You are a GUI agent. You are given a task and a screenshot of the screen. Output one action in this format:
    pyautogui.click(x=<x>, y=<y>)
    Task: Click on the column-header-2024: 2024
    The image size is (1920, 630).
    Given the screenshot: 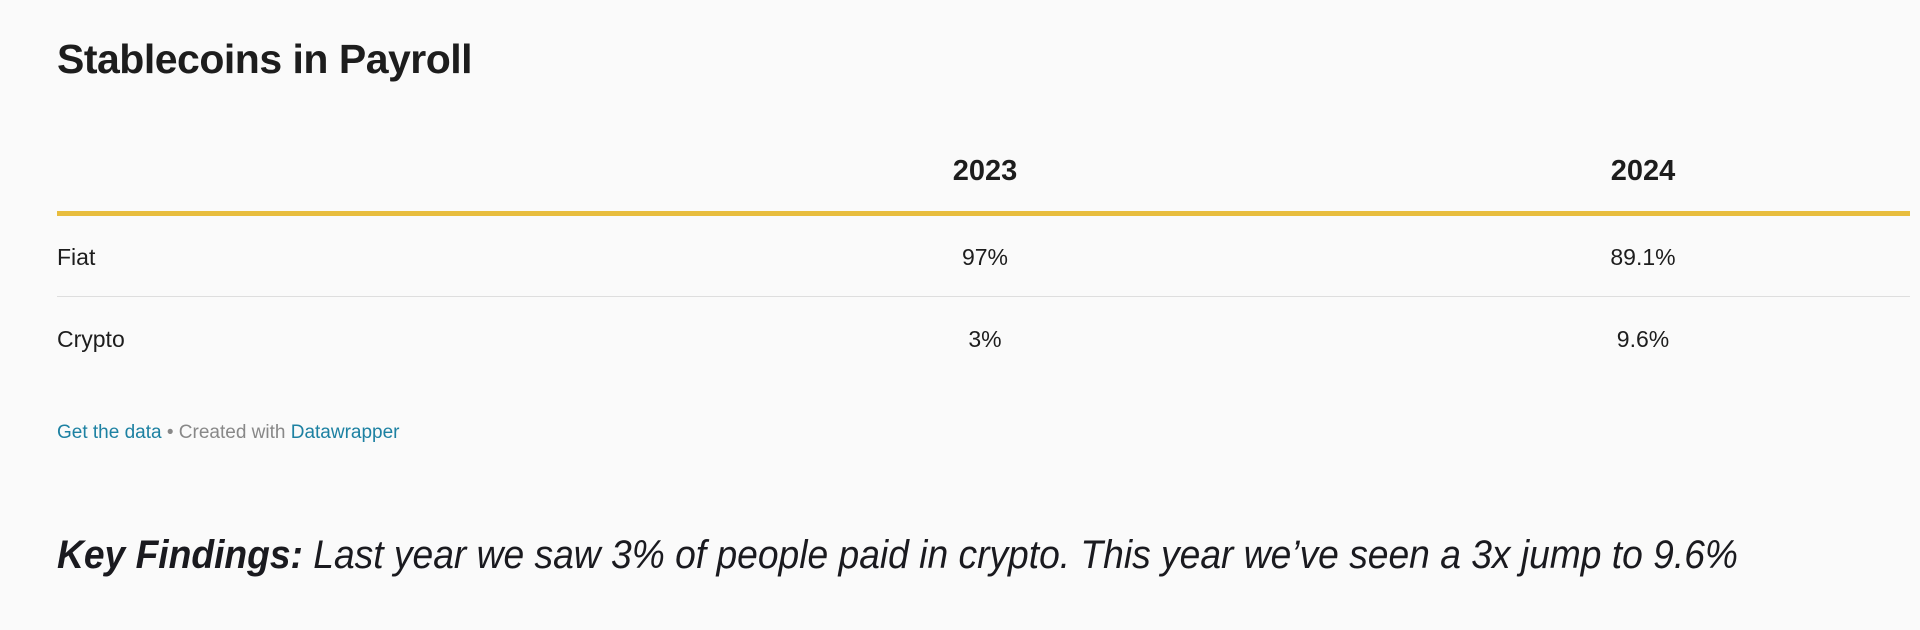 What is the action you would take?
    pyautogui.click(x=1643, y=171)
    